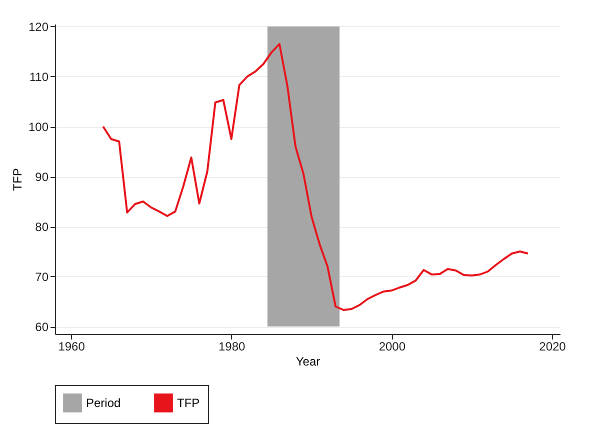  Describe the element at coordinates (103, 403) in the screenshot. I see `legend-label: Period` at that location.